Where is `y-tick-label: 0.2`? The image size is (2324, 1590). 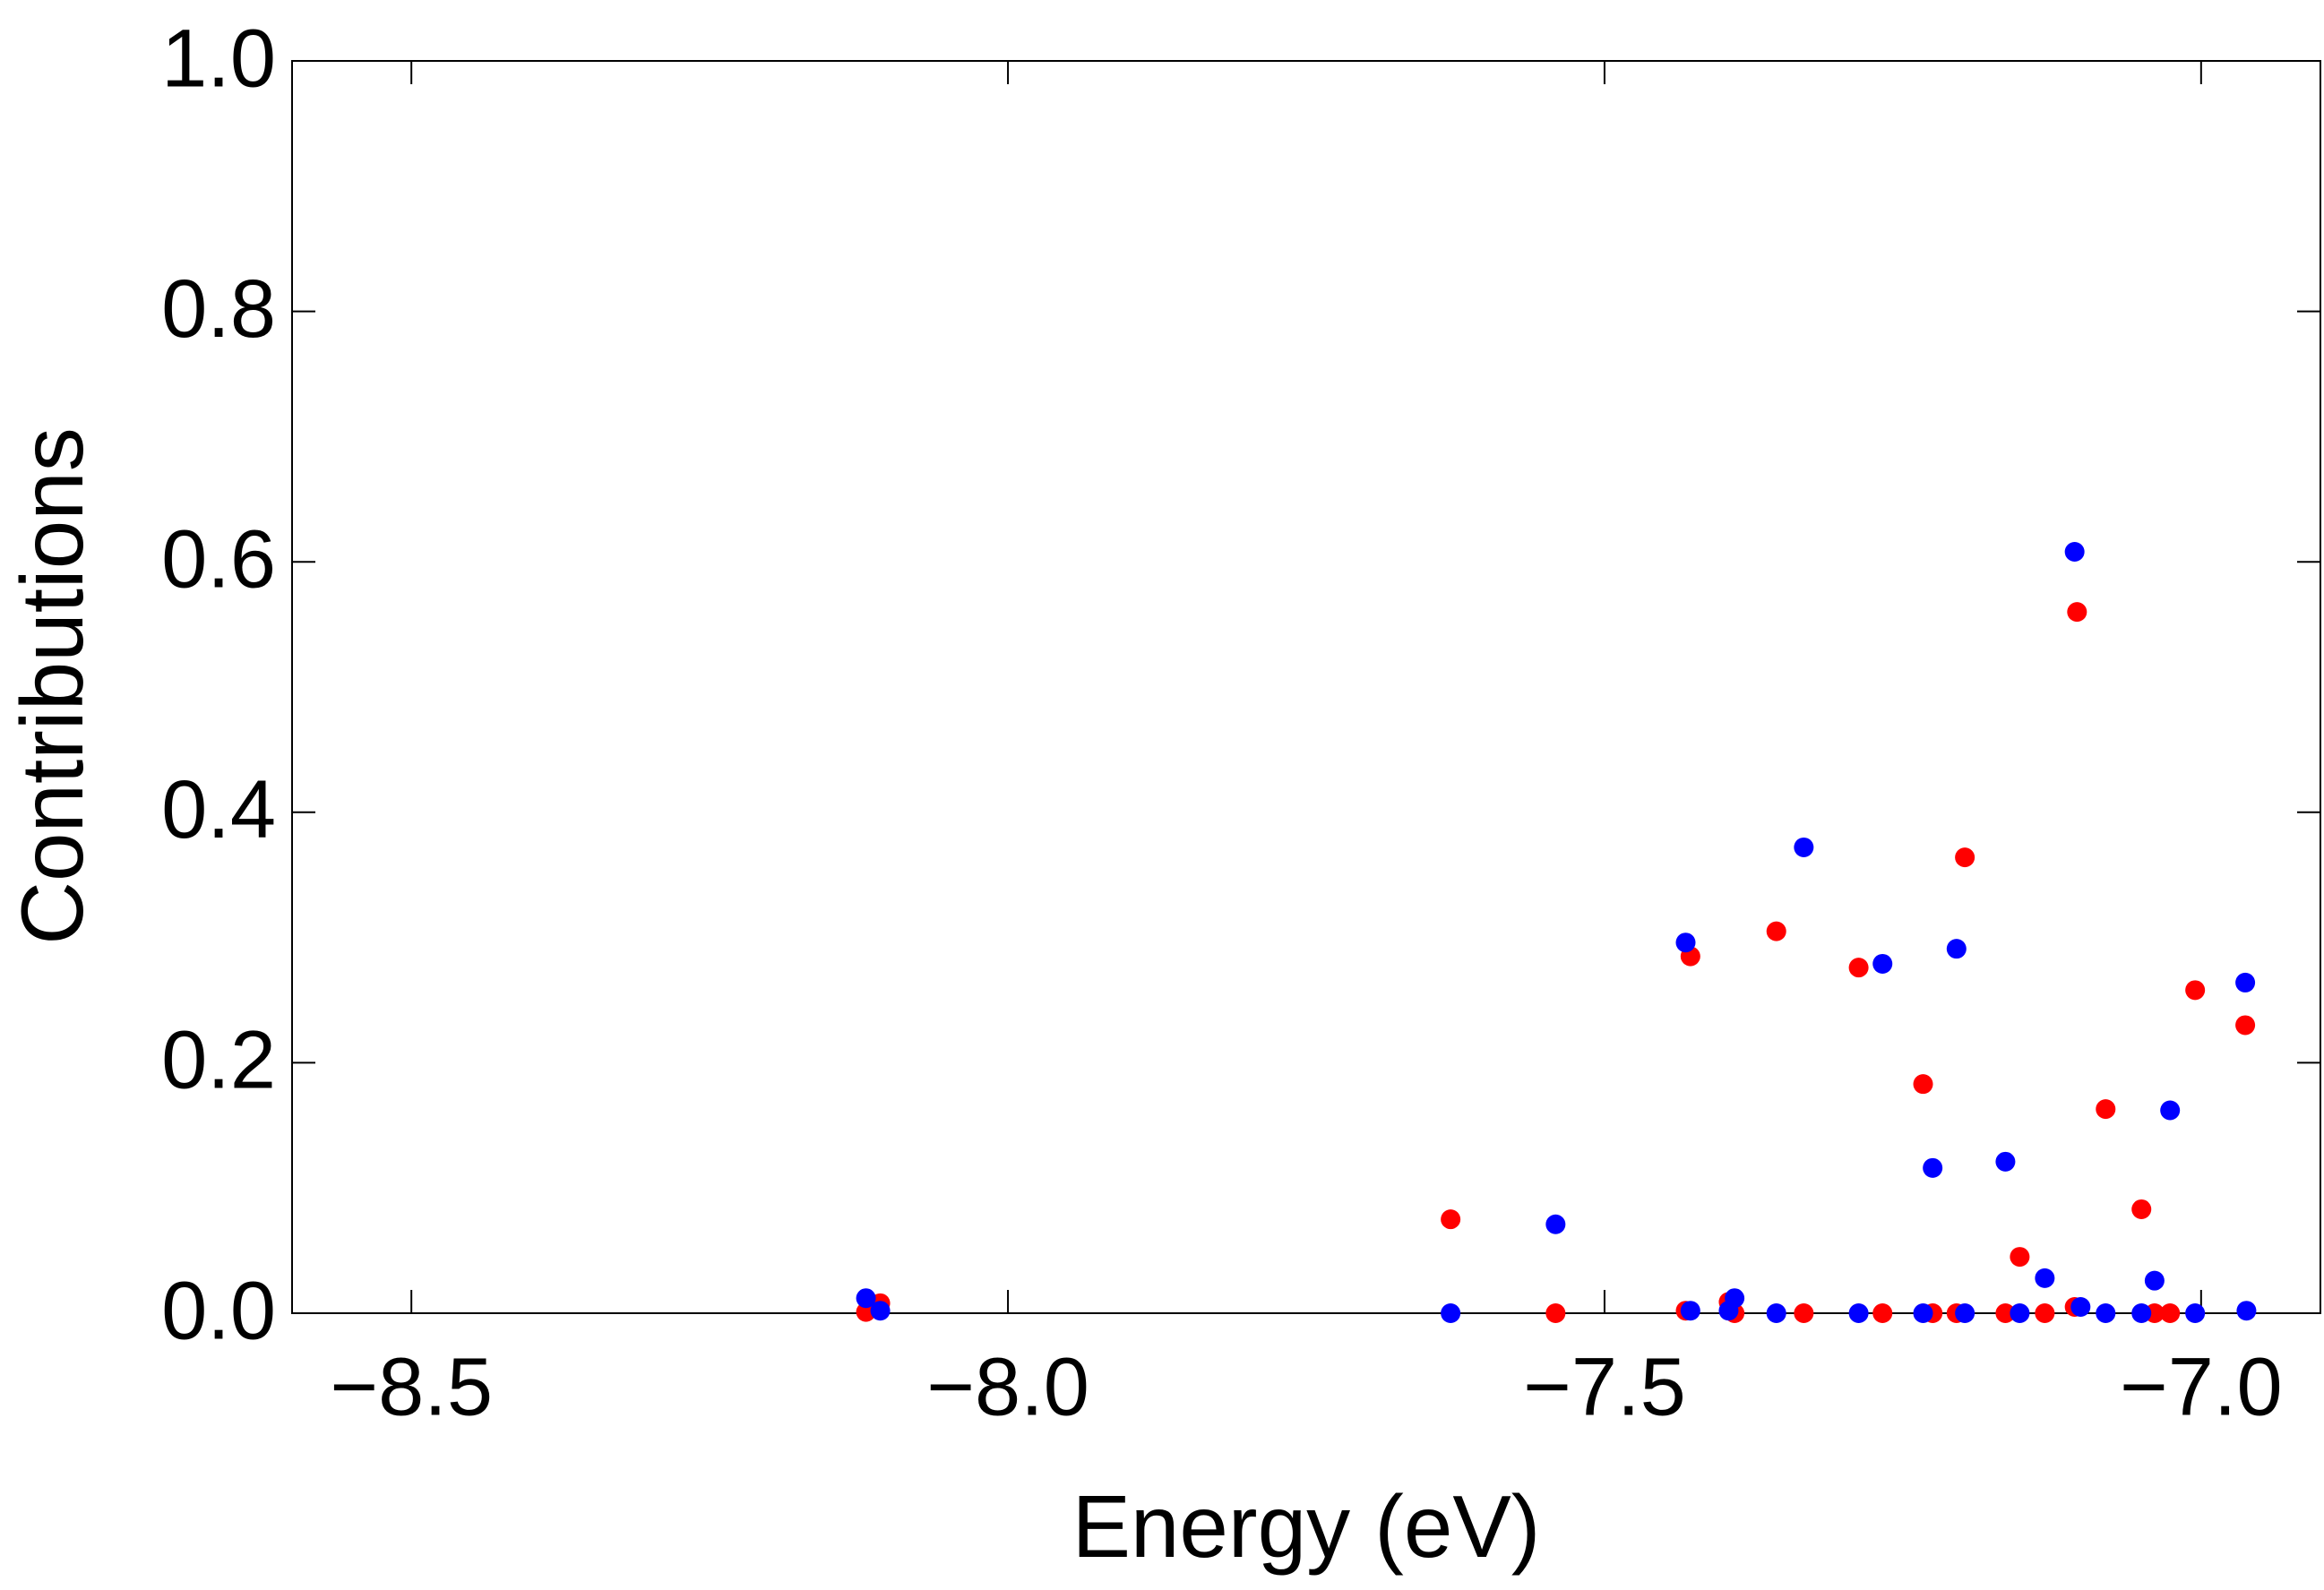 y-tick-label: 0.2 is located at coordinates (218, 1060).